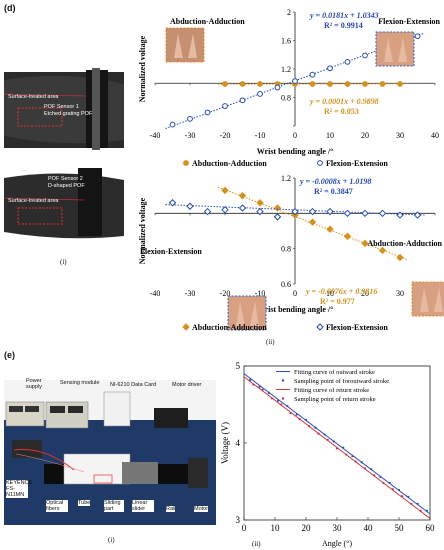 This screenshot has width=444, height=550. What do you see at coordinates (225, 443) in the screenshot?
I see `y-axis-title: Voltage (V)` at bounding box center [225, 443].